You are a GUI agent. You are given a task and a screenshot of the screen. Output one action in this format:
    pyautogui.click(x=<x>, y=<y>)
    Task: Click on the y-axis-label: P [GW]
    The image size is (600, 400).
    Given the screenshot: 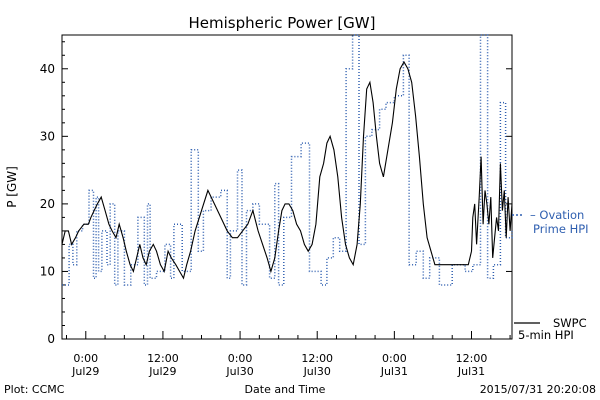 What is the action you would take?
    pyautogui.click(x=12, y=187)
    